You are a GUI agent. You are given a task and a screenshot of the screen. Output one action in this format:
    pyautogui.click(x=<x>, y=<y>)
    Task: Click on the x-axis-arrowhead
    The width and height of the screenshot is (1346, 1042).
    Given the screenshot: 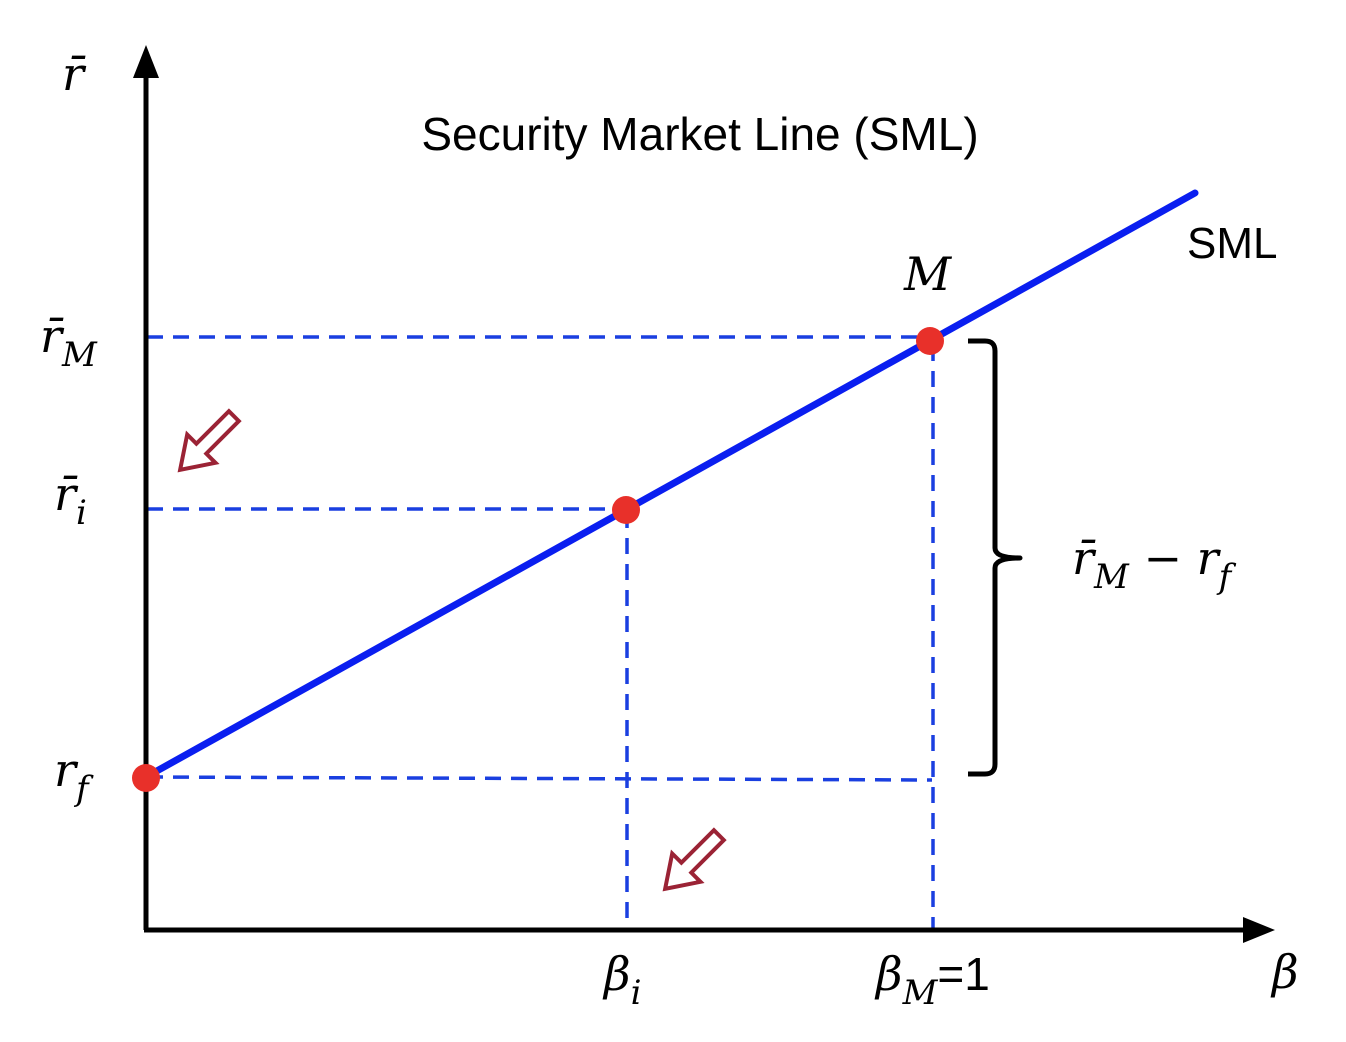 What is the action you would take?
    pyautogui.click(x=1259, y=930)
    